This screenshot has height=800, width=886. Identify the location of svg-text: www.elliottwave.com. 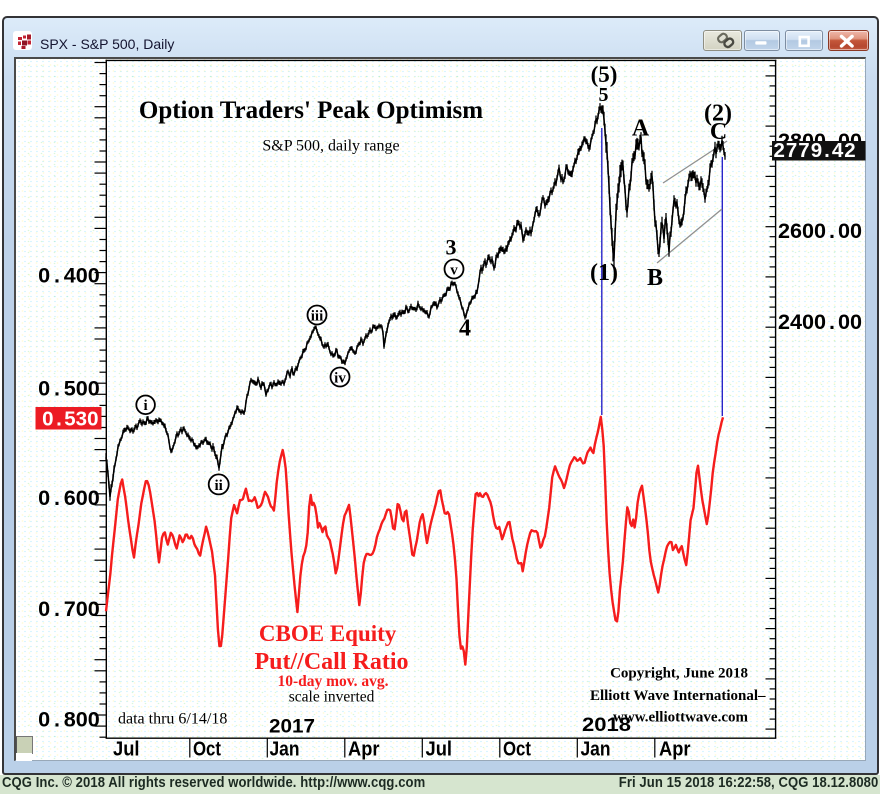
(680, 718).